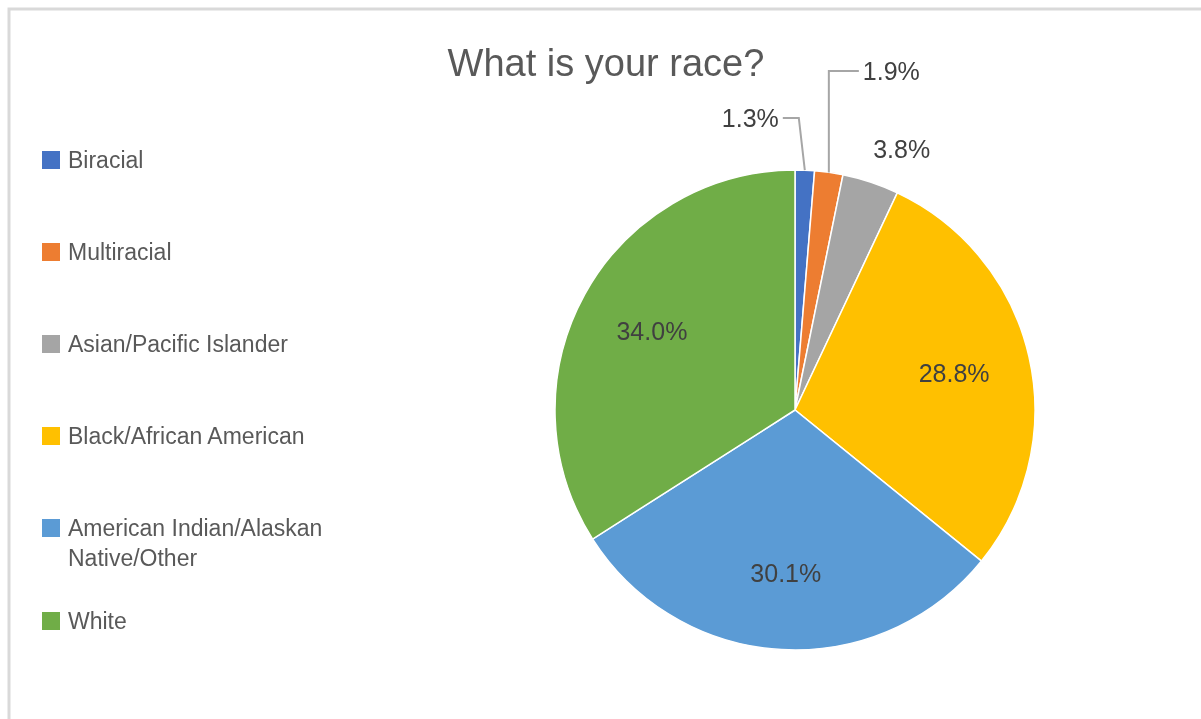 This screenshot has width=1201, height=719. I want to click on data-label: 3.8%, so click(902, 148).